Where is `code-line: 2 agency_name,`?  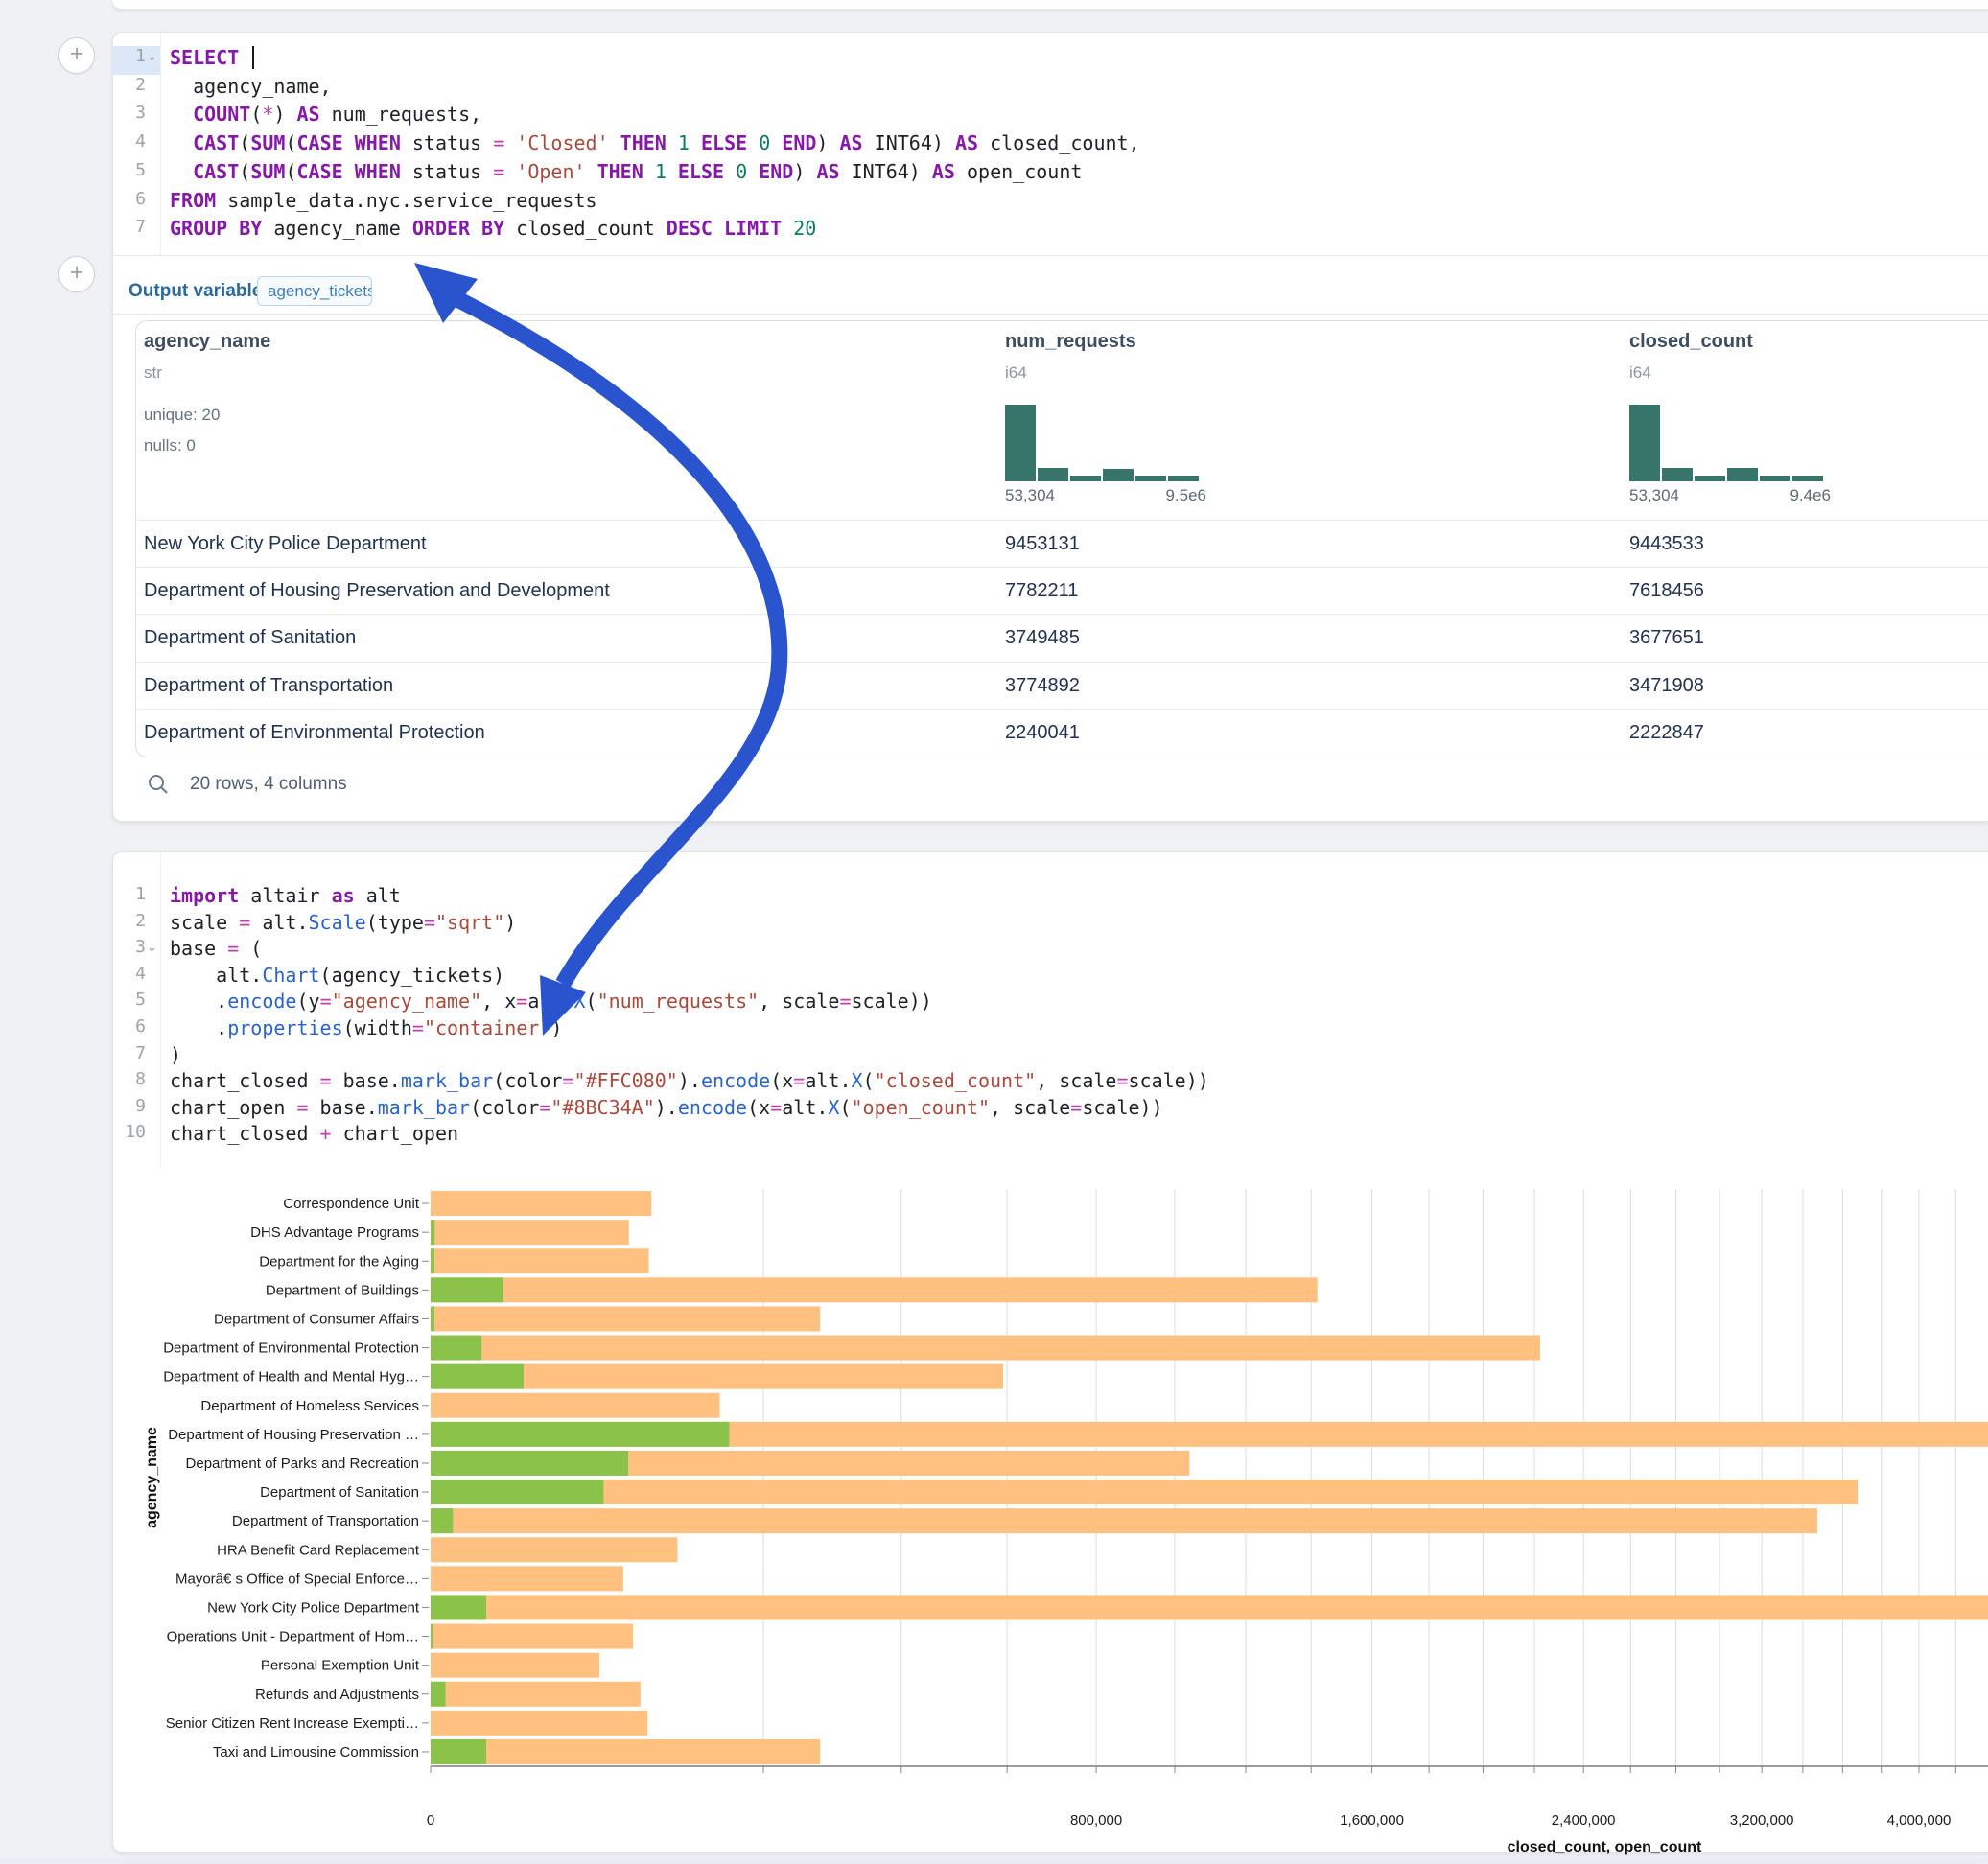
code-line: 2 agency_name, is located at coordinates (1050, 89).